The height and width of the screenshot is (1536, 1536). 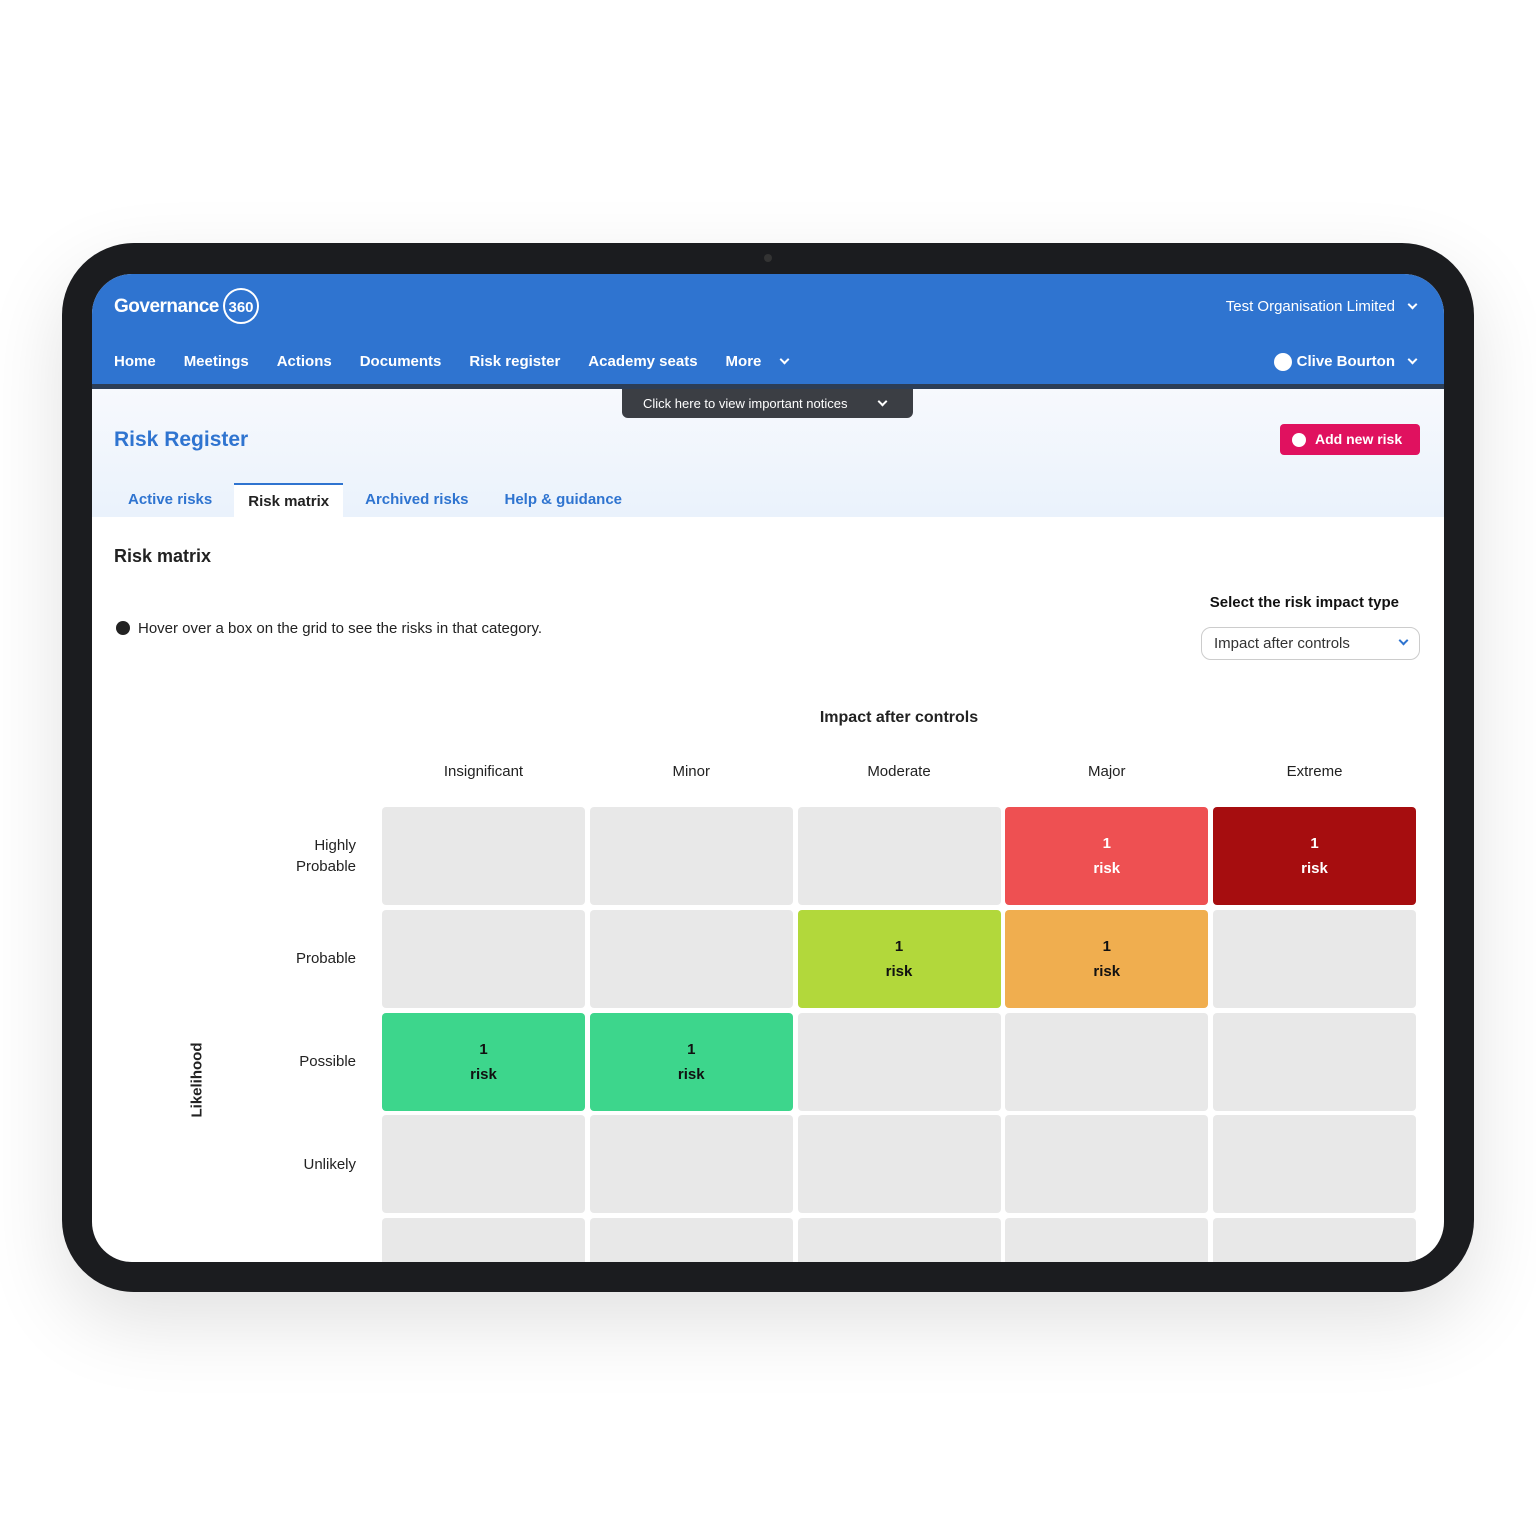 I want to click on select-value: Impact after controls, so click(x=1282, y=643).